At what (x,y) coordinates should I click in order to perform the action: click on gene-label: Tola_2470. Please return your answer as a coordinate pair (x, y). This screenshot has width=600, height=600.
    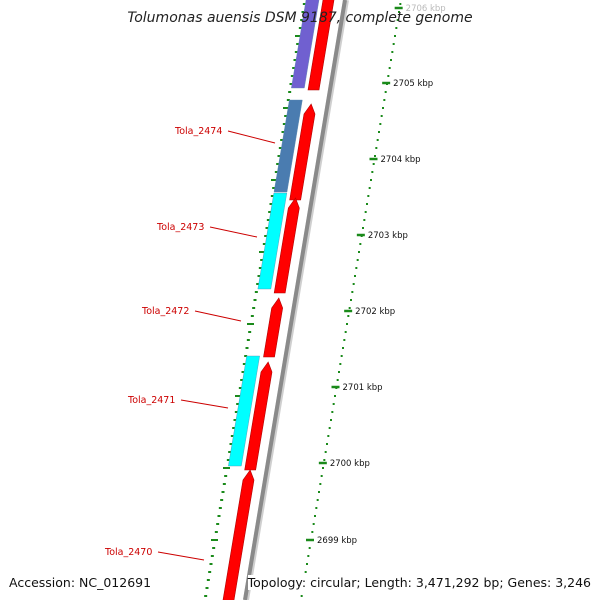
    Looking at the image, I should click on (128, 552).